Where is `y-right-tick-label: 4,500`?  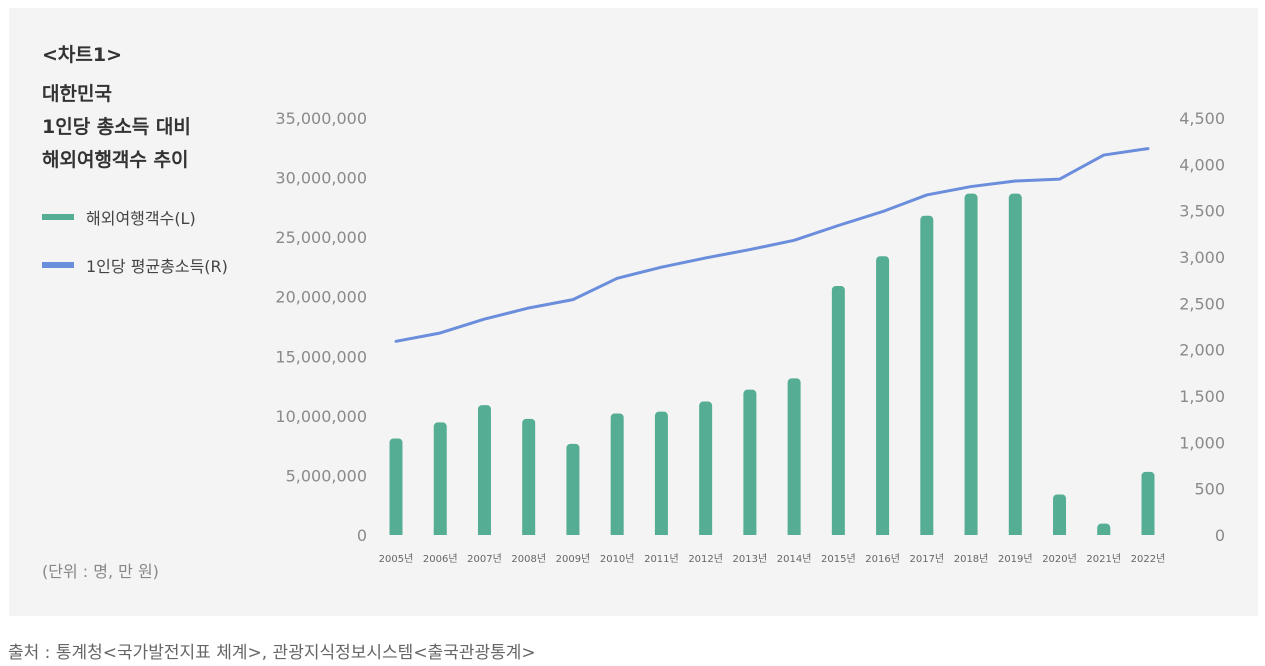 y-right-tick-label: 4,500 is located at coordinates (1202, 118).